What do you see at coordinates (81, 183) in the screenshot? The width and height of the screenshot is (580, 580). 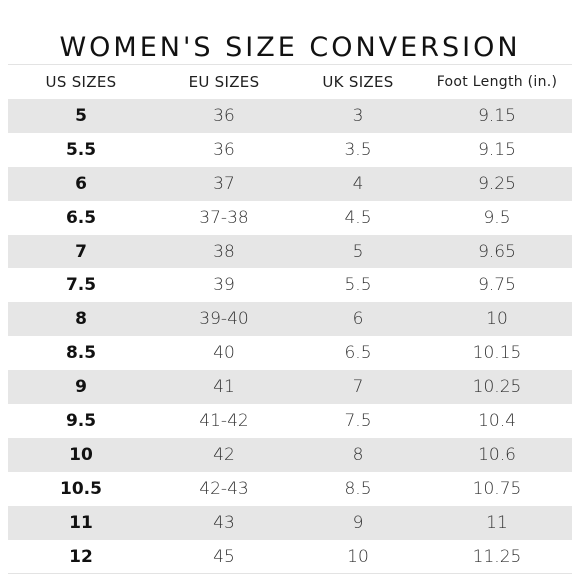 I see `us-size-cell: 6` at bounding box center [81, 183].